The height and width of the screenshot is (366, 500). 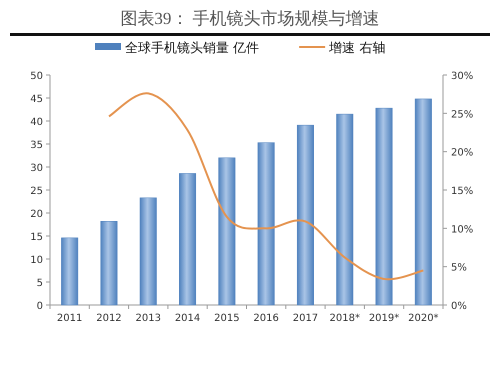 What do you see at coordinates (36, 76) in the screenshot?
I see `y-tick-label: 50` at bounding box center [36, 76].